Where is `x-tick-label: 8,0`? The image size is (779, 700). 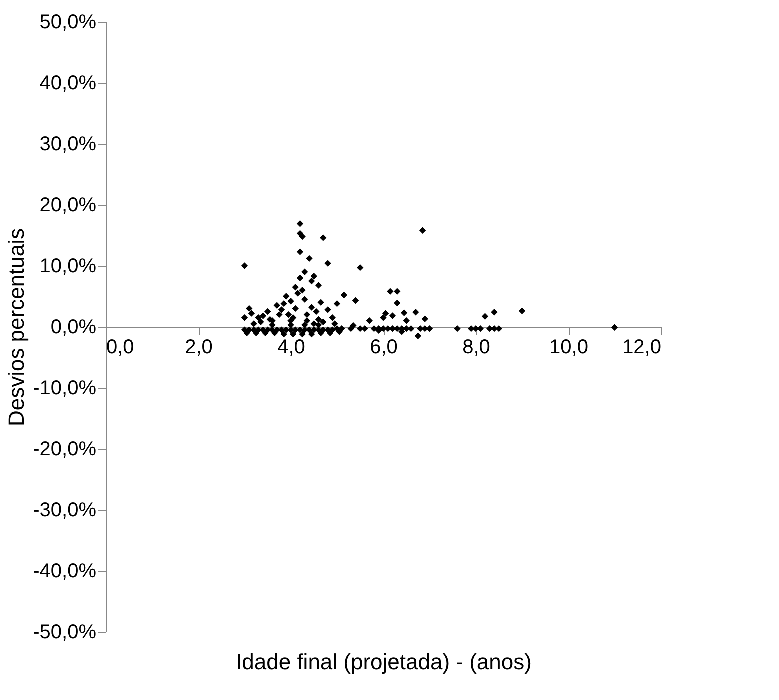
x-tick-label: 8,0 is located at coordinates (476, 347).